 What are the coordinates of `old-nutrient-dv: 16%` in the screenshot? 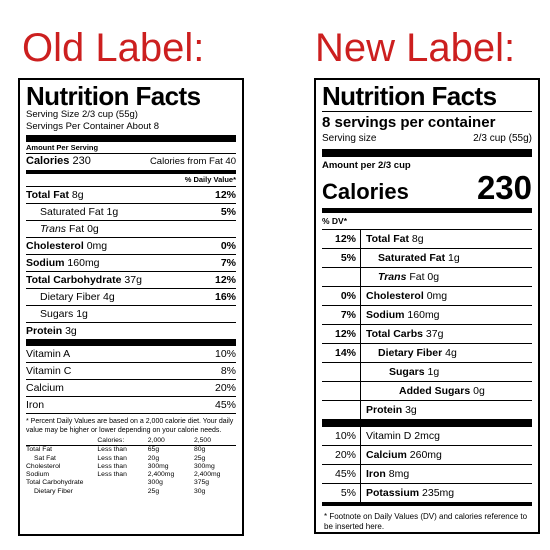 It's located at (225, 297).